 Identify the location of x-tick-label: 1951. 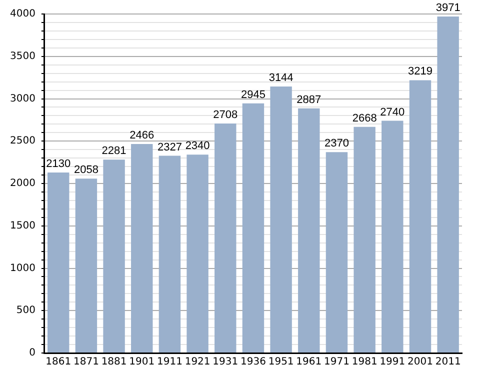
(281, 362).